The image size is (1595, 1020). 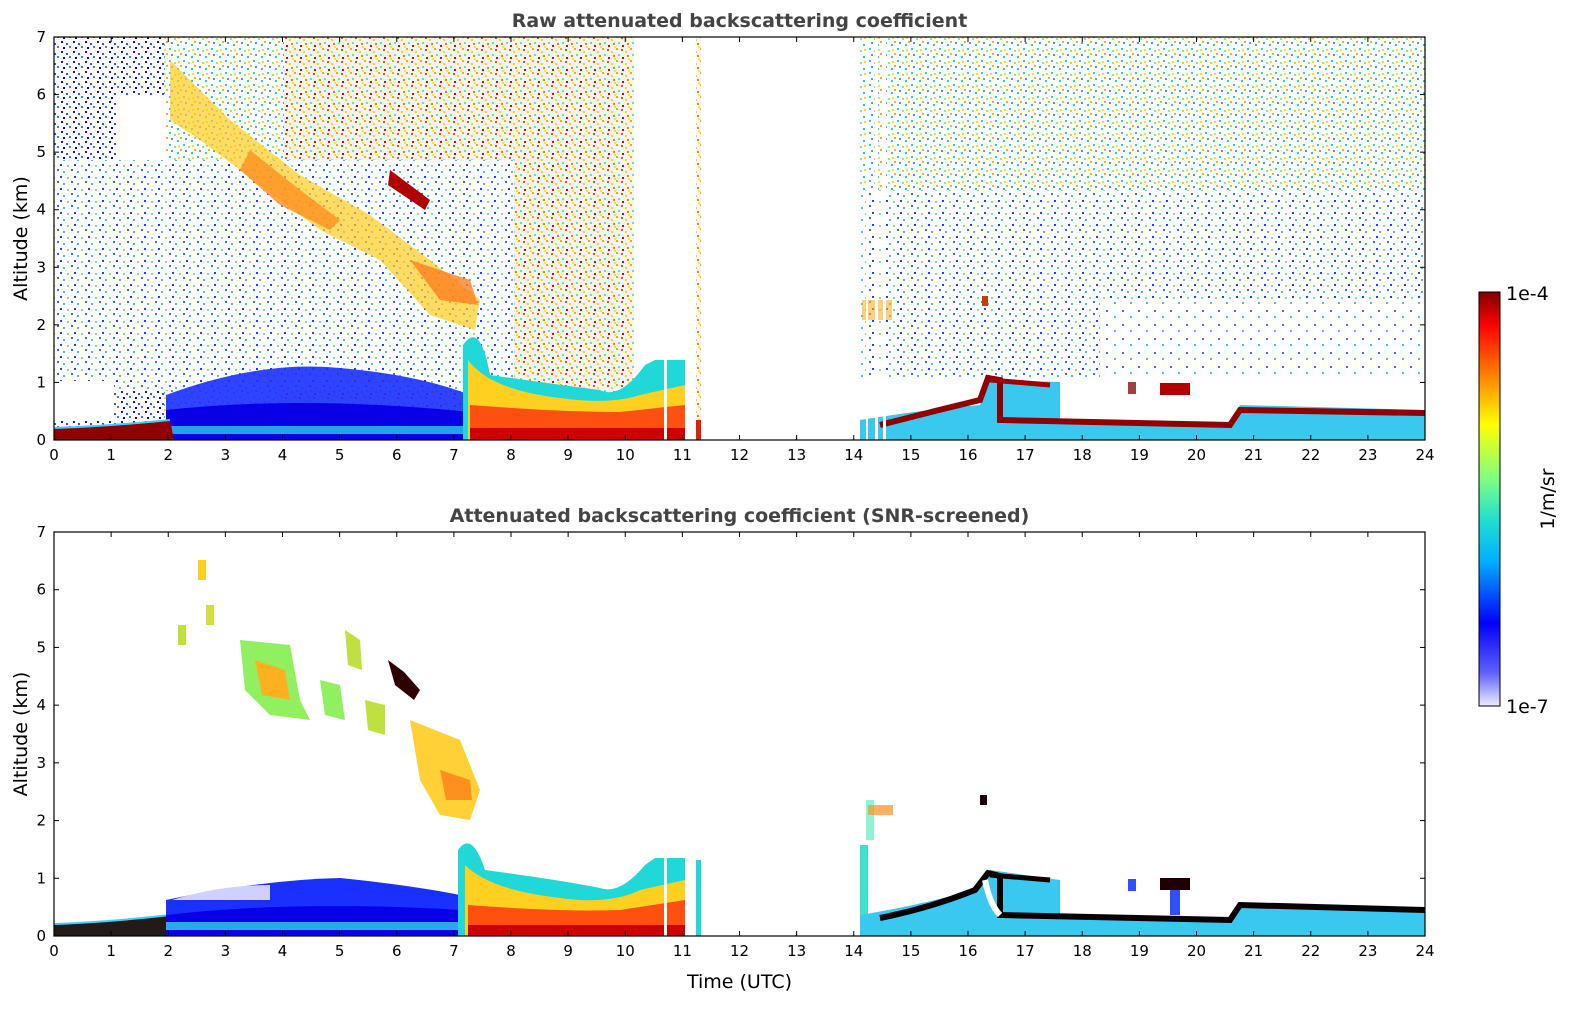 I want to click on bottom-x-tick-label: 22, so click(x=1310, y=951).